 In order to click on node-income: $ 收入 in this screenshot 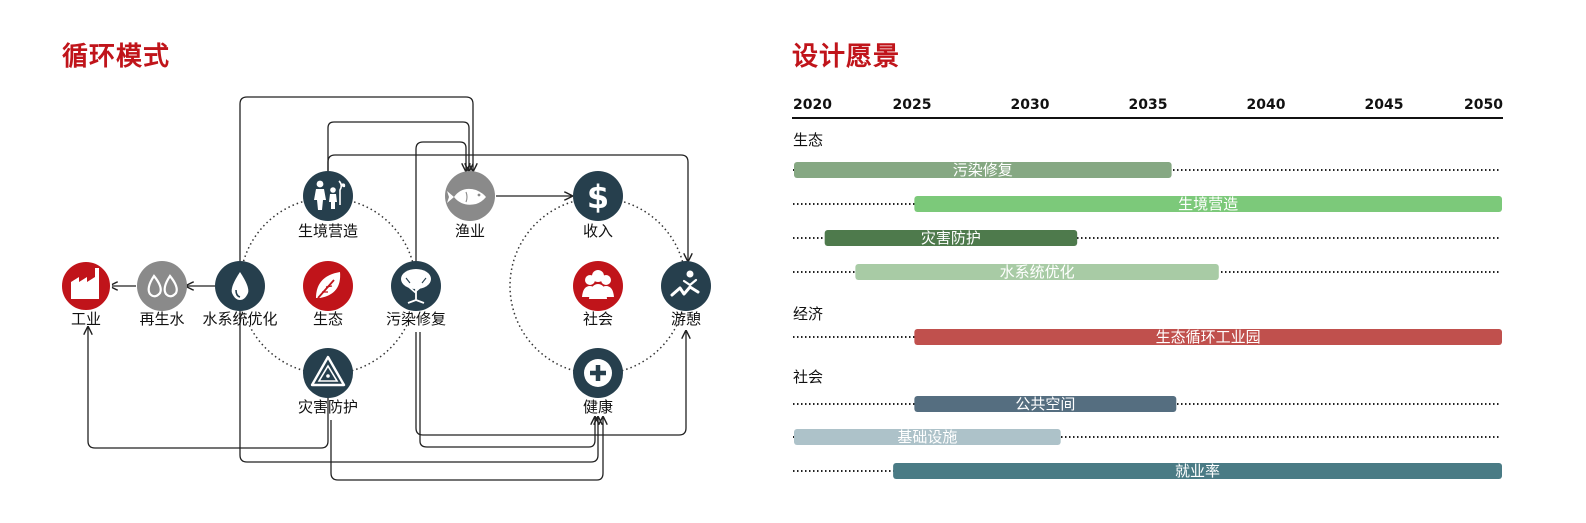, I will do `click(598, 205)`.